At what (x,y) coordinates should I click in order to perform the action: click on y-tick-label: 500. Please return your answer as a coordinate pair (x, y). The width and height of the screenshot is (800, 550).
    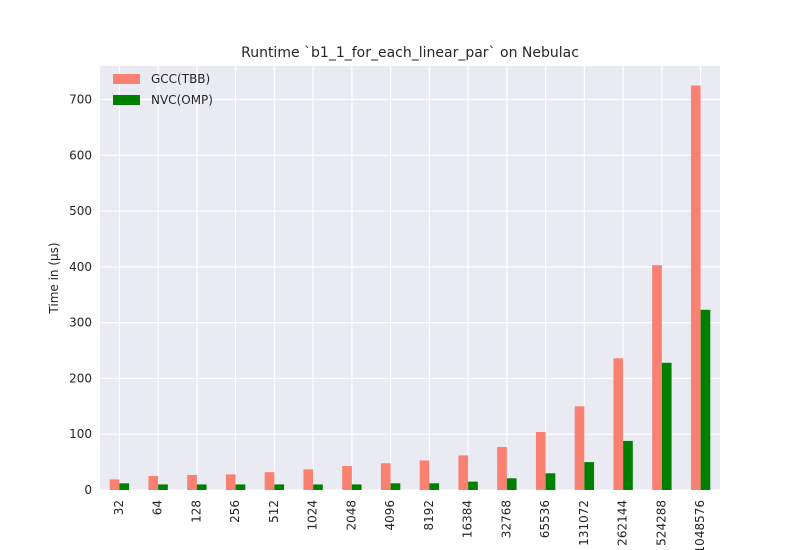
    Looking at the image, I should click on (80, 211).